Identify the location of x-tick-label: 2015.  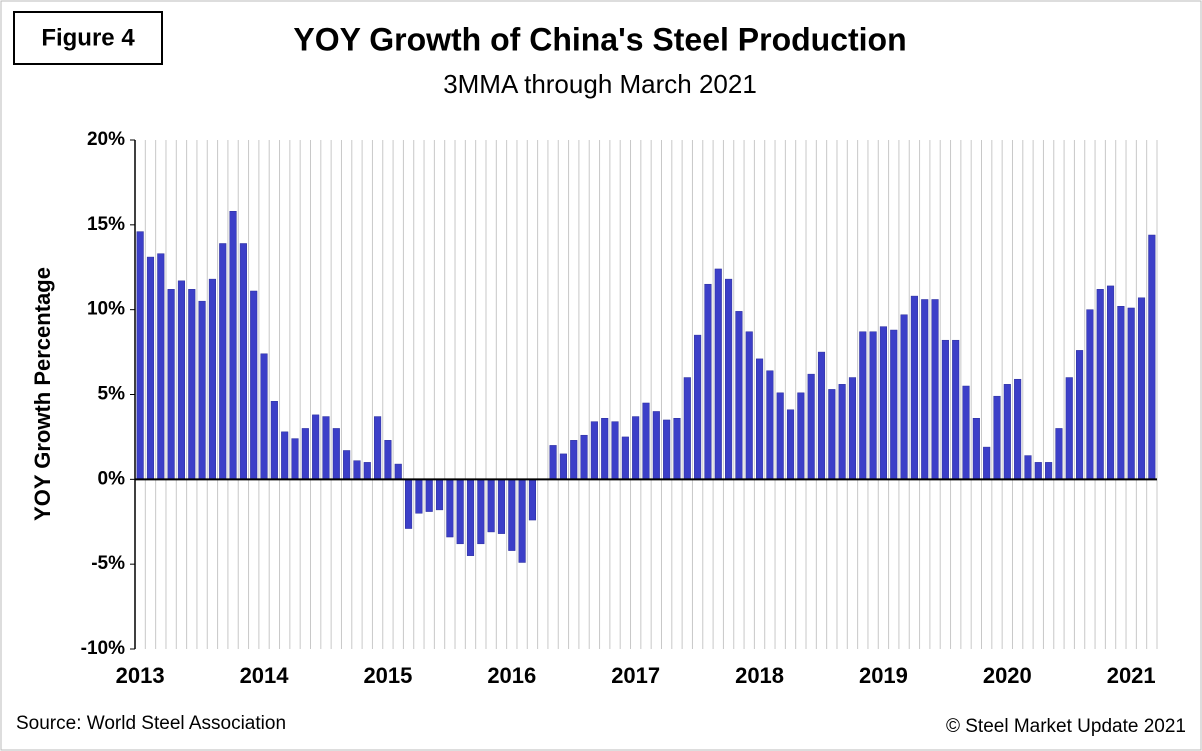
(387, 675).